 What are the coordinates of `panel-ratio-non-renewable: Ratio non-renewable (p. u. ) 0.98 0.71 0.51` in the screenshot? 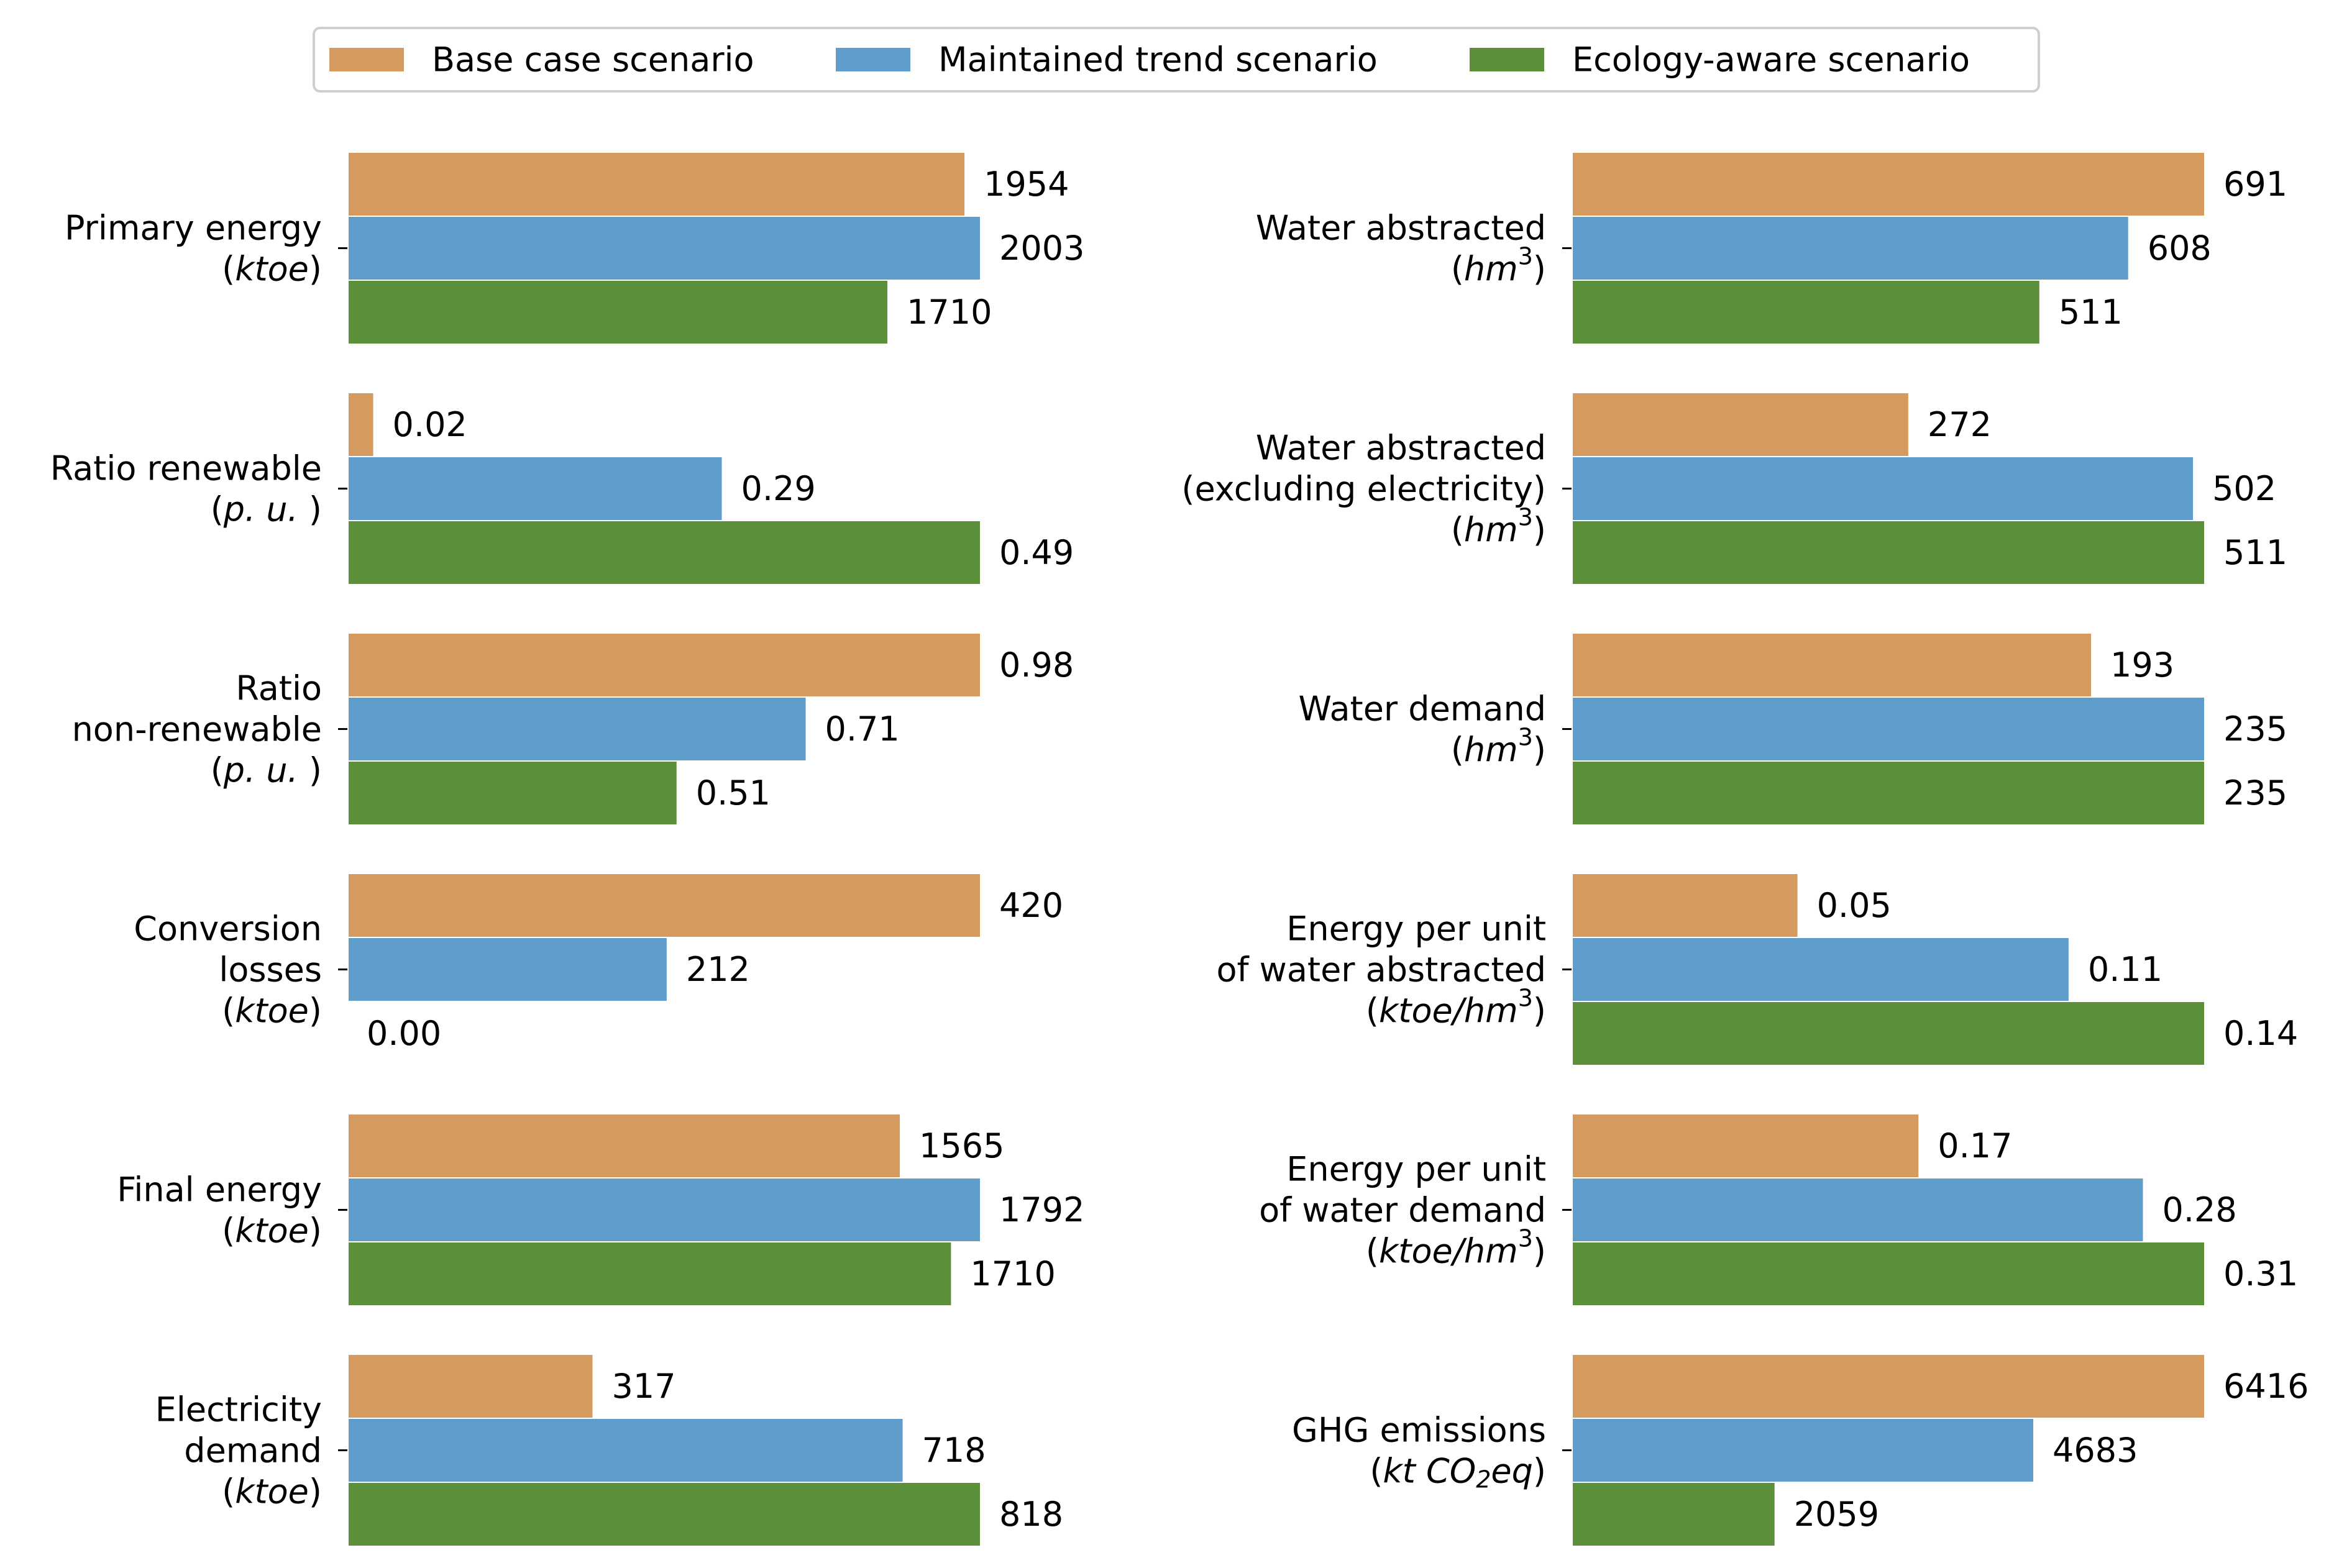 It's located at (573, 729).